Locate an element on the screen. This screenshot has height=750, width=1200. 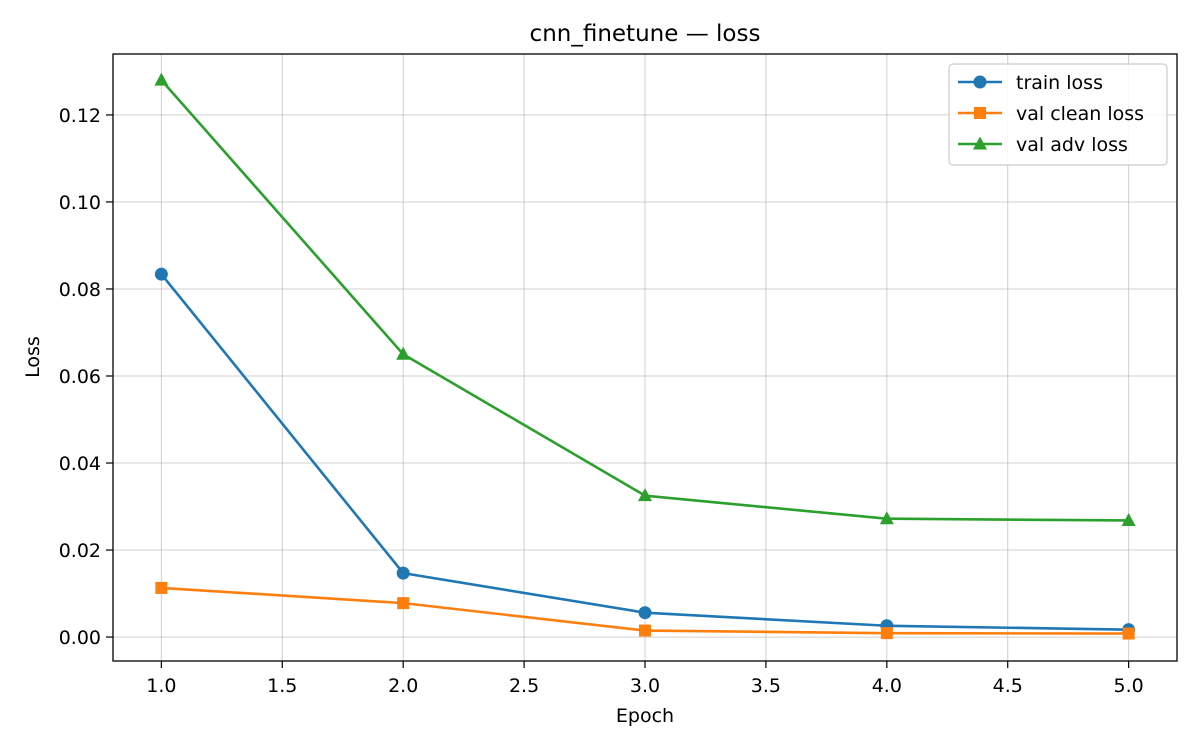
y-tick-label: 0.10 is located at coordinates (80, 203).